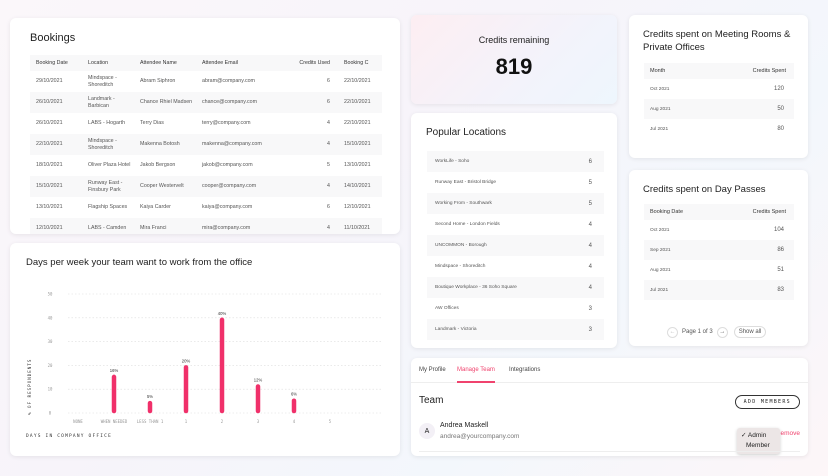 The width and height of the screenshot is (828, 476). I want to click on table-cell: 26/10/2021, so click(56, 102).